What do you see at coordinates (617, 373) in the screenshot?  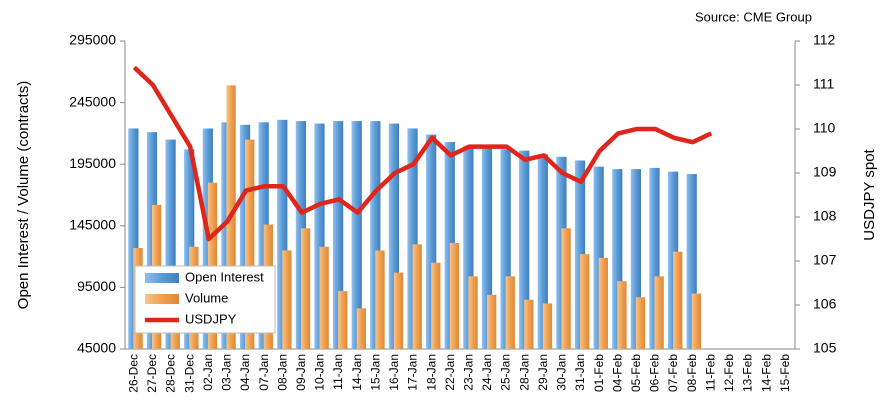 I see `x-tick-label: 04-Feb` at bounding box center [617, 373].